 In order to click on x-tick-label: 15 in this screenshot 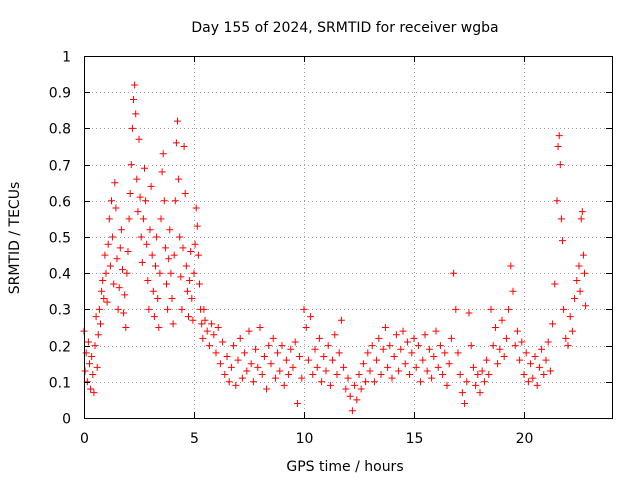, I will do `click(415, 439)`.